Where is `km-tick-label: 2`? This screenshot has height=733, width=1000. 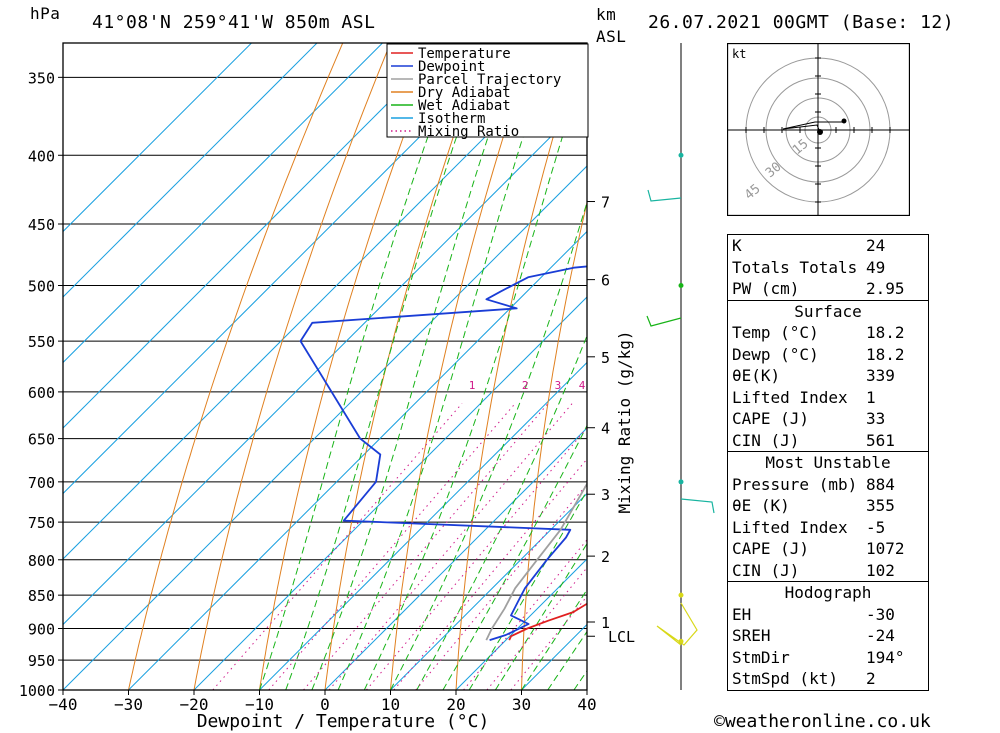
km-tick-label: 2 is located at coordinates (605, 557).